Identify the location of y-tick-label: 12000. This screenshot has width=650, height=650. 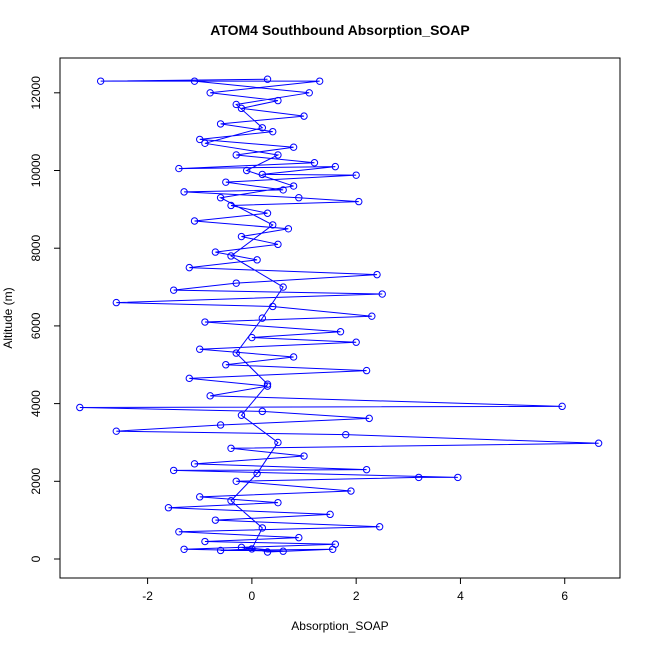
(36, 93).